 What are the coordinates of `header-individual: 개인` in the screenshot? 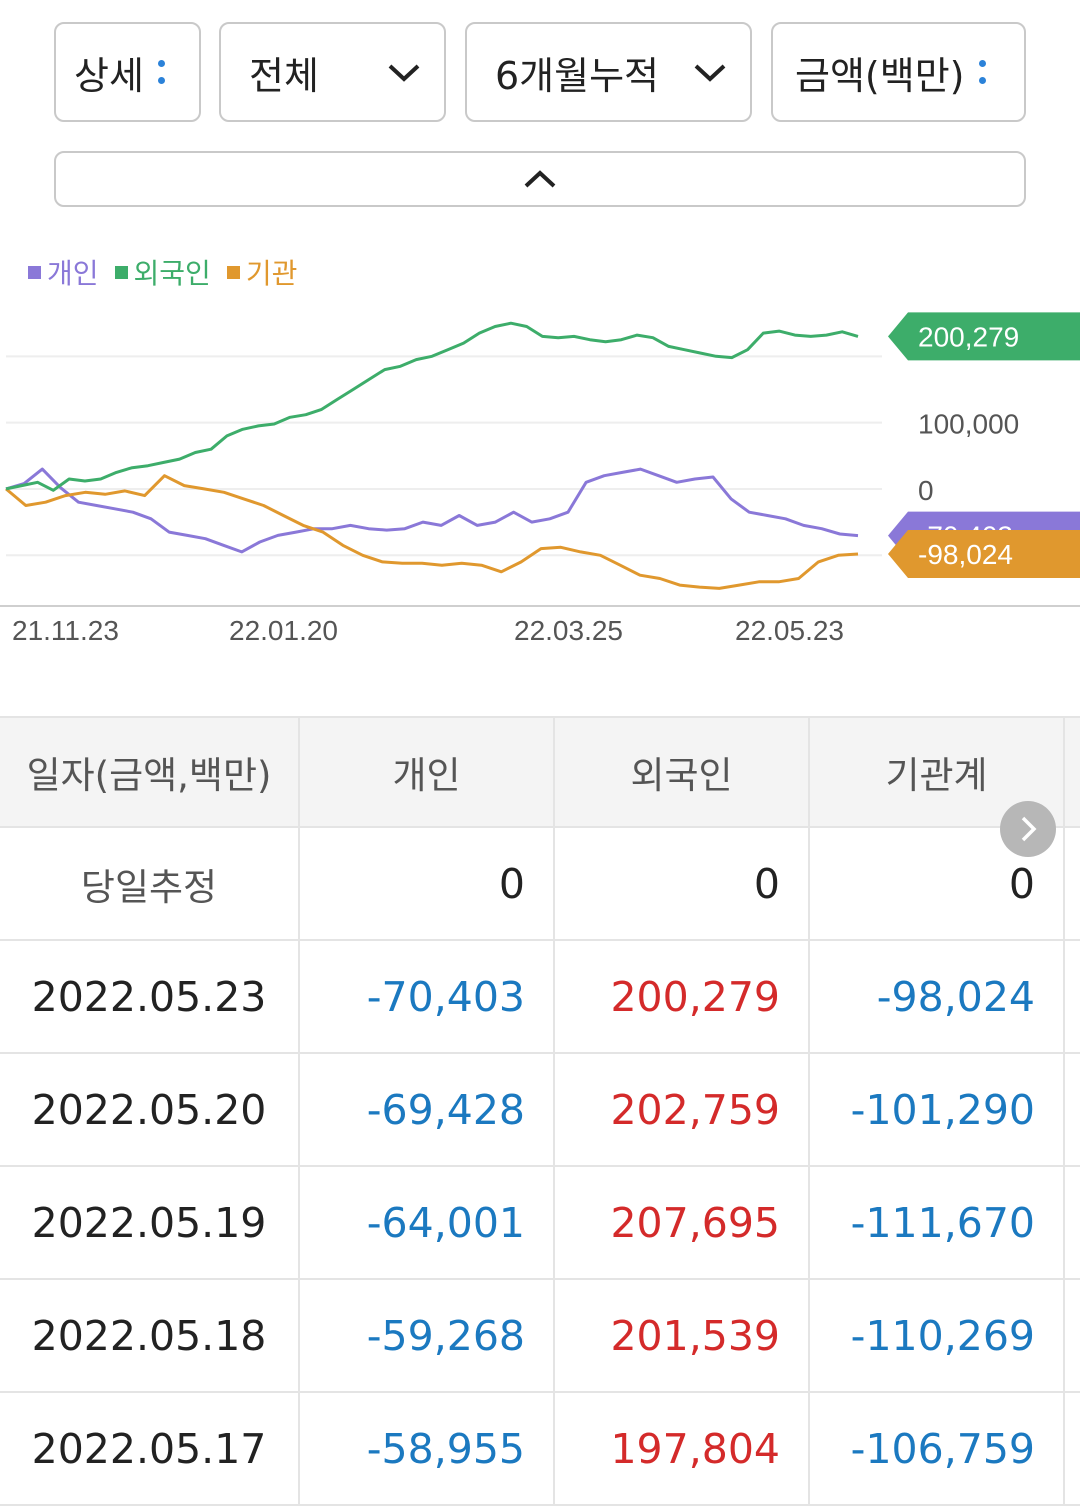 It's located at (427, 772).